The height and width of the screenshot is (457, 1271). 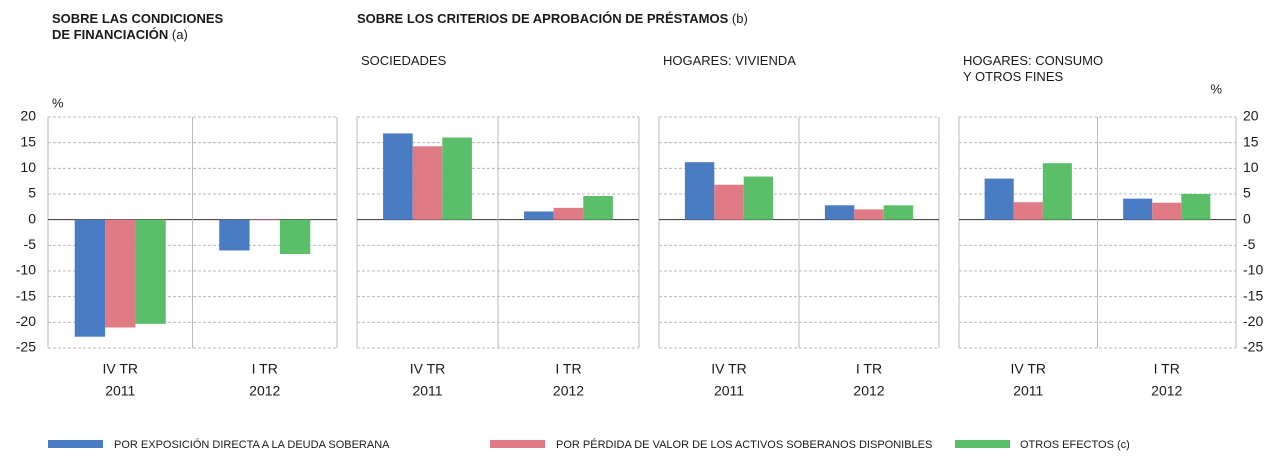 I want to click on chart-title-line: Y OTROS FINES, so click(x=1013, y=76).